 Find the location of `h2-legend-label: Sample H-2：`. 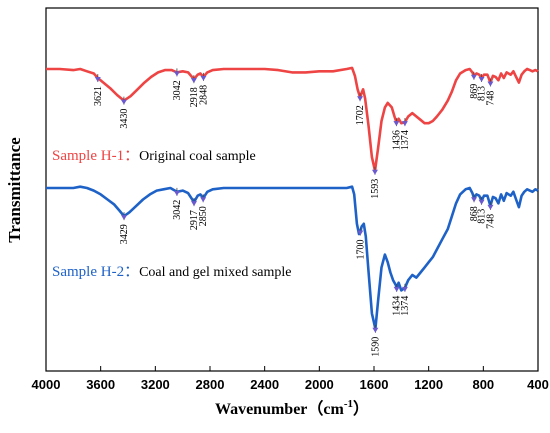

h2-legend-label: Sample H-2： is located at coordinates (95, 272).